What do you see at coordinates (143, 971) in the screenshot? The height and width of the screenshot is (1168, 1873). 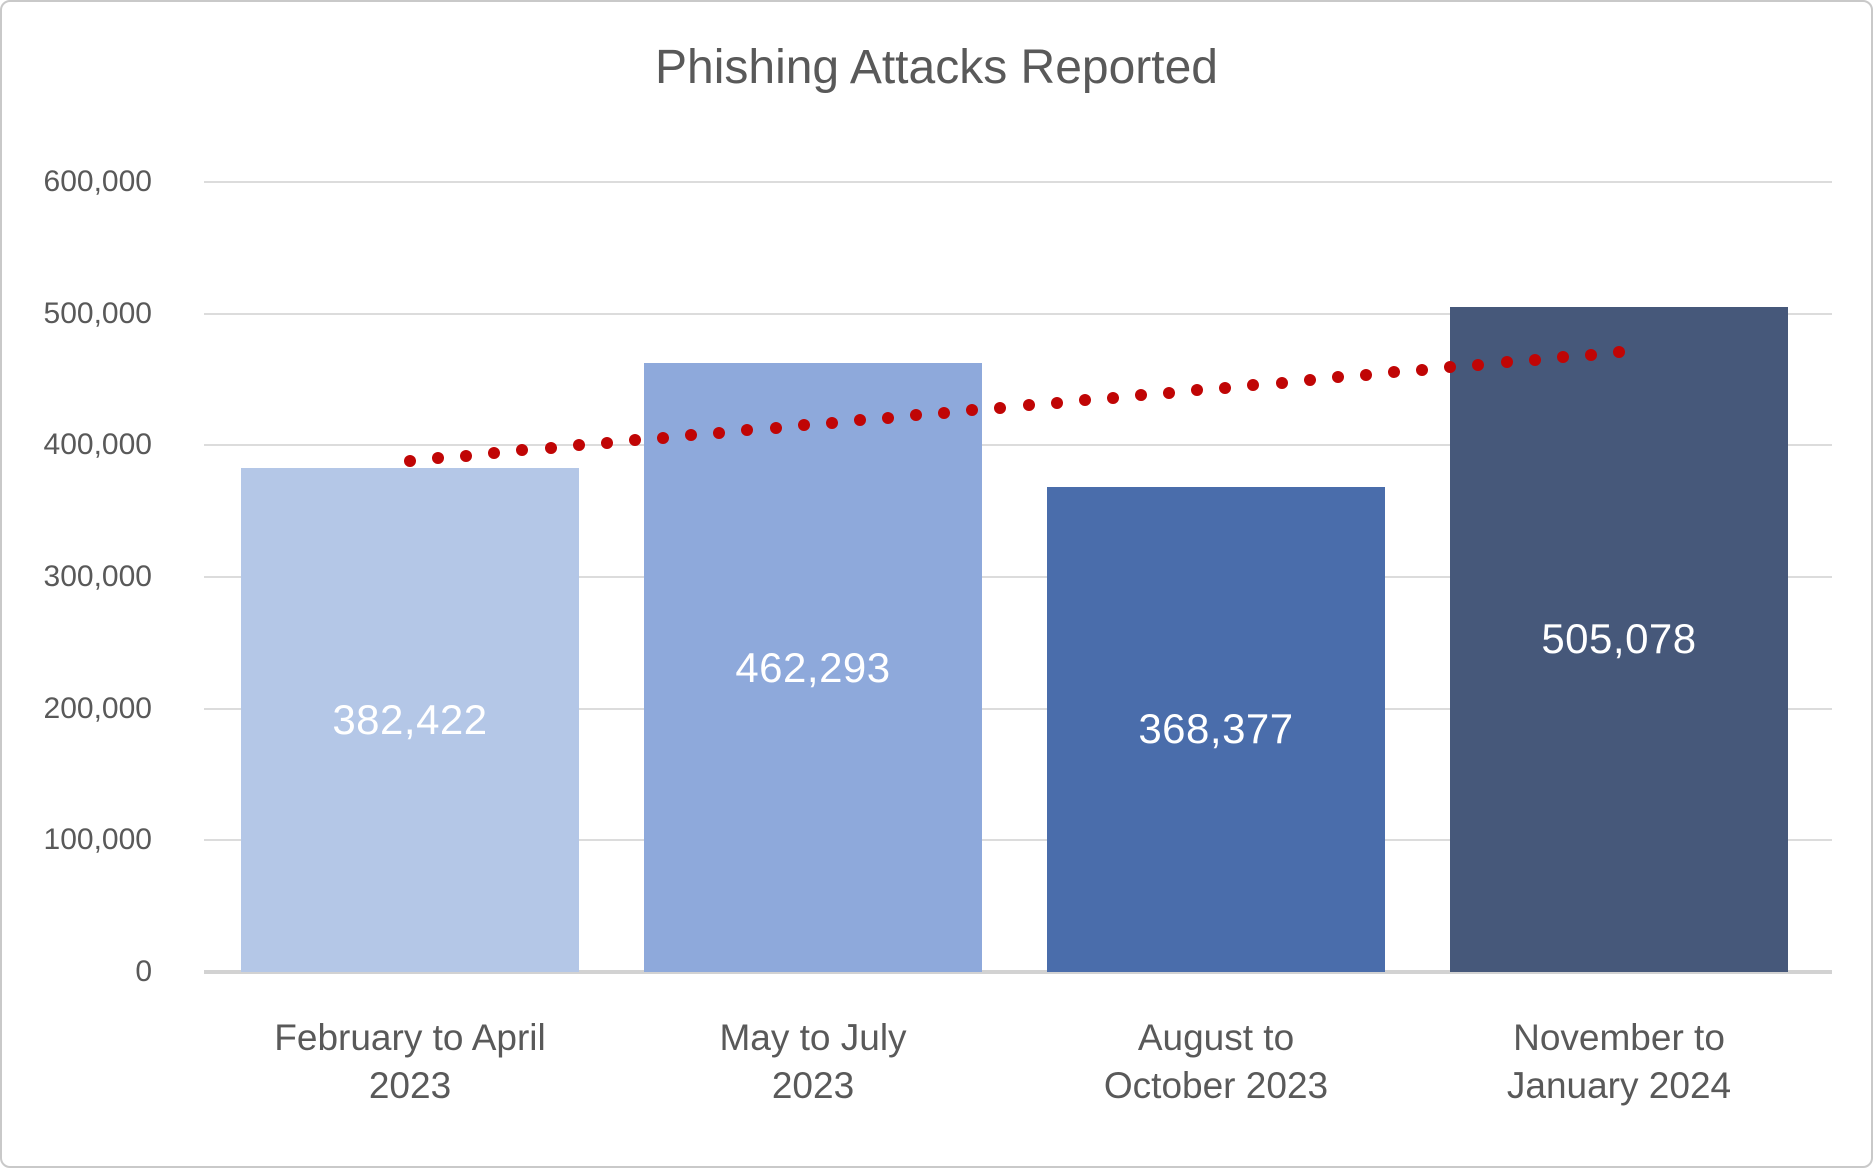 I see `y-tick-label: 0` at bounding box center [143, 971].